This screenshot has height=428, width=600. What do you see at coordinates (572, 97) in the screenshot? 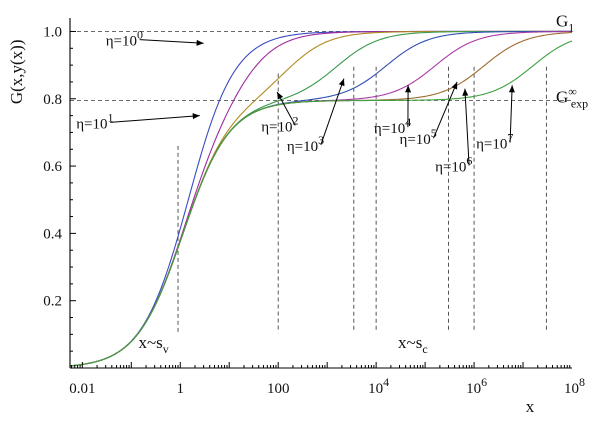
I see `reference-label-2: G∞exp` at bounding box center [572, 97].